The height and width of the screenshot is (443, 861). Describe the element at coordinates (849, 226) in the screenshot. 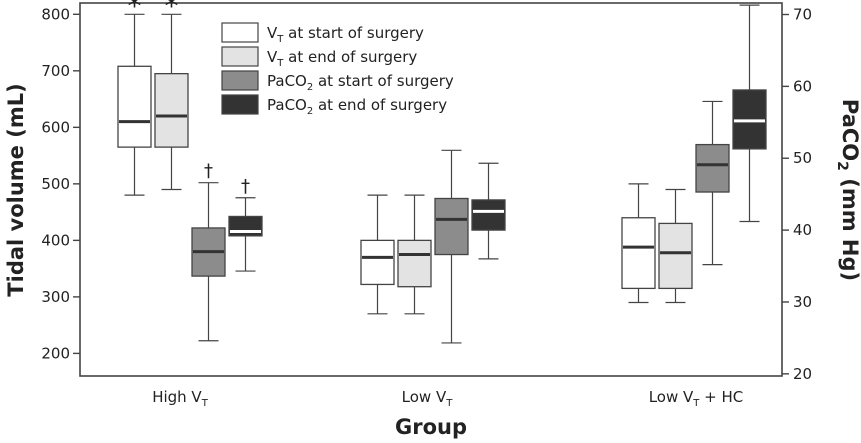

I see `y-axis-right-title-unit: (mm Hg)` at that location.